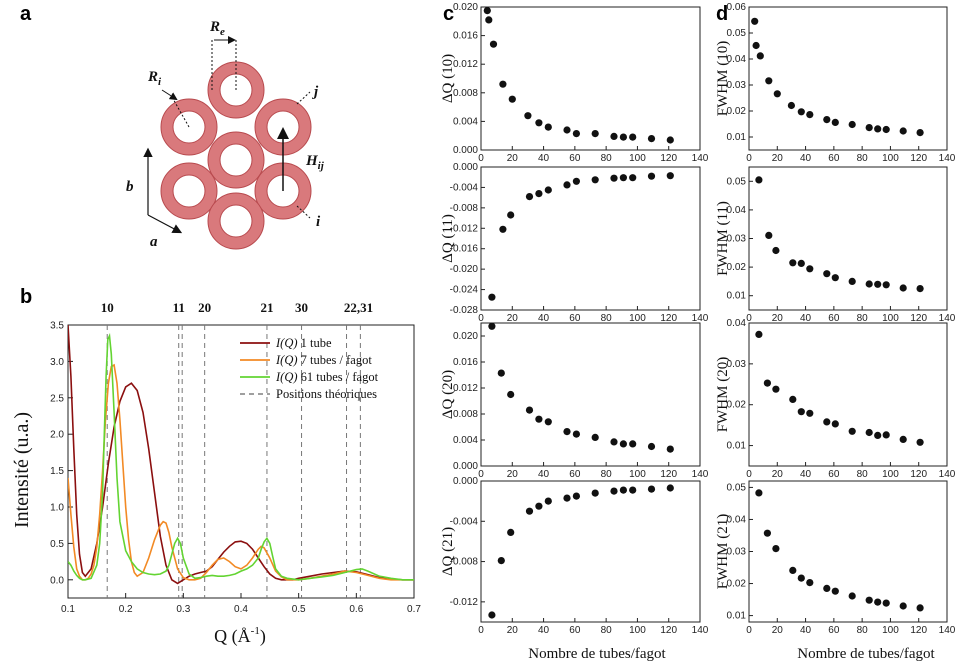 Image resolution: width=967 pixels, height=666 pixels. I want to click on position-label: 11, so click(179, 307).